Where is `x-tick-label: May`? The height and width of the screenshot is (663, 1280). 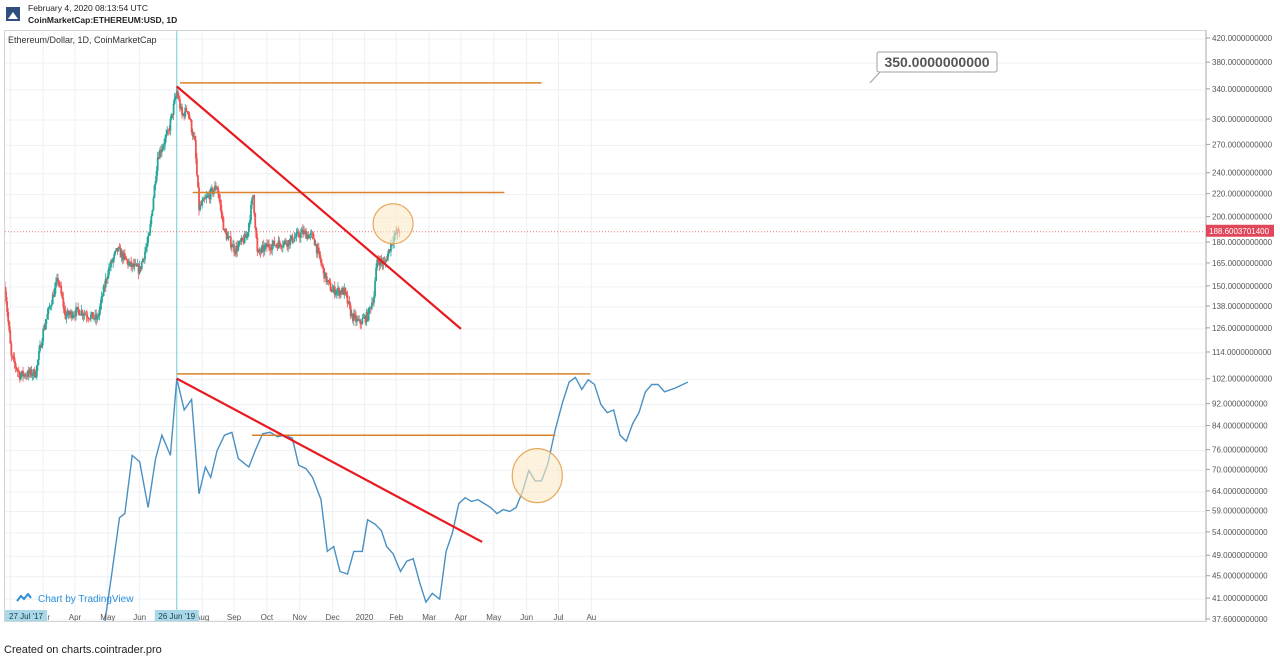 x-tick-label: May is located at coordinates (107, 617).